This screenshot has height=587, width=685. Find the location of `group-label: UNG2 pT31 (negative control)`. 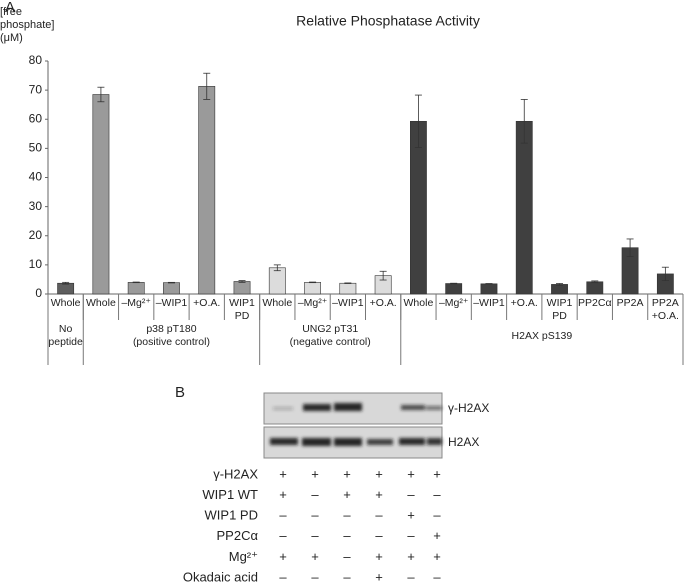

group-label: UNG2 pT31 (negative control) is located at coordinates (330, 335).